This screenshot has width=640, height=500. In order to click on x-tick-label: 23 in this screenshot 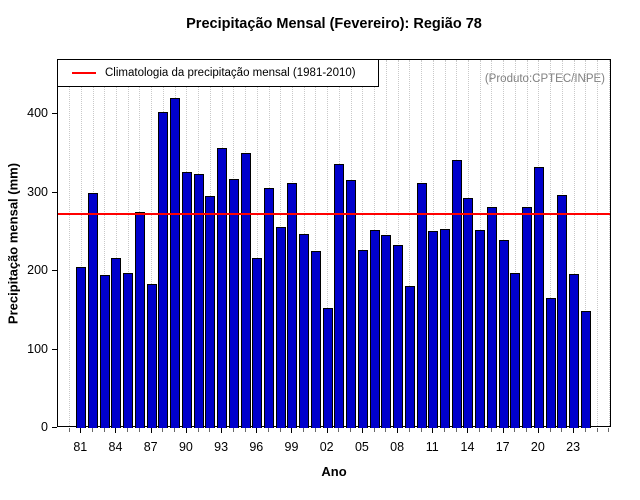, I will do `click(573, 447)`.